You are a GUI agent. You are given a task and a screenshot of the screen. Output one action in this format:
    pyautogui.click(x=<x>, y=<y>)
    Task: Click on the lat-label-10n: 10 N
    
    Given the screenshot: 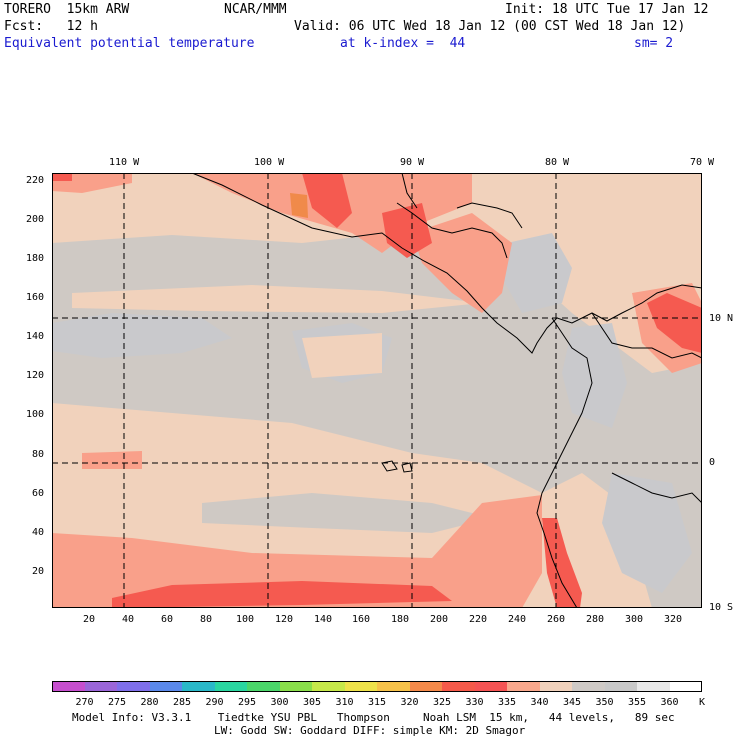 What is the action you would take?
    pyautogui.click(x=721, y=318)
    